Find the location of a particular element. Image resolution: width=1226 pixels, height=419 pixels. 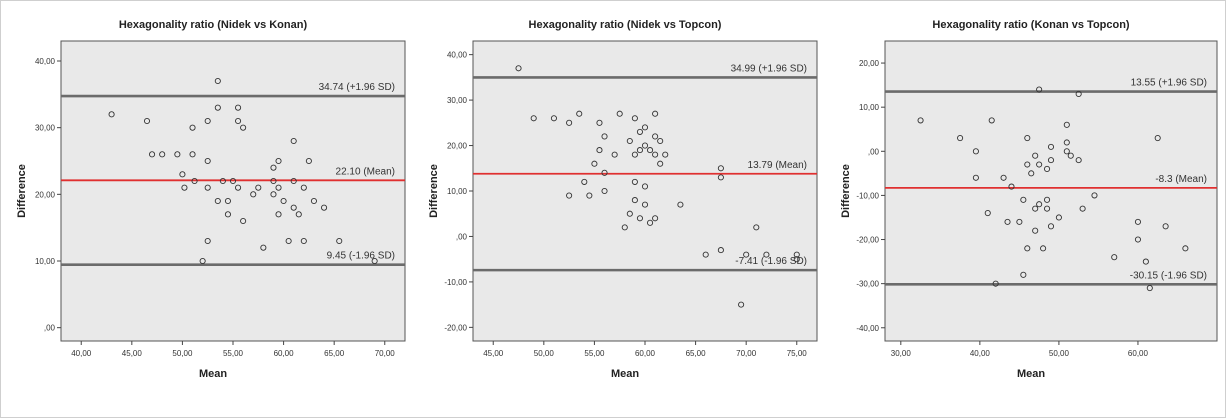

x-tick-label: 75,00 is located at coordinates (797, 353).